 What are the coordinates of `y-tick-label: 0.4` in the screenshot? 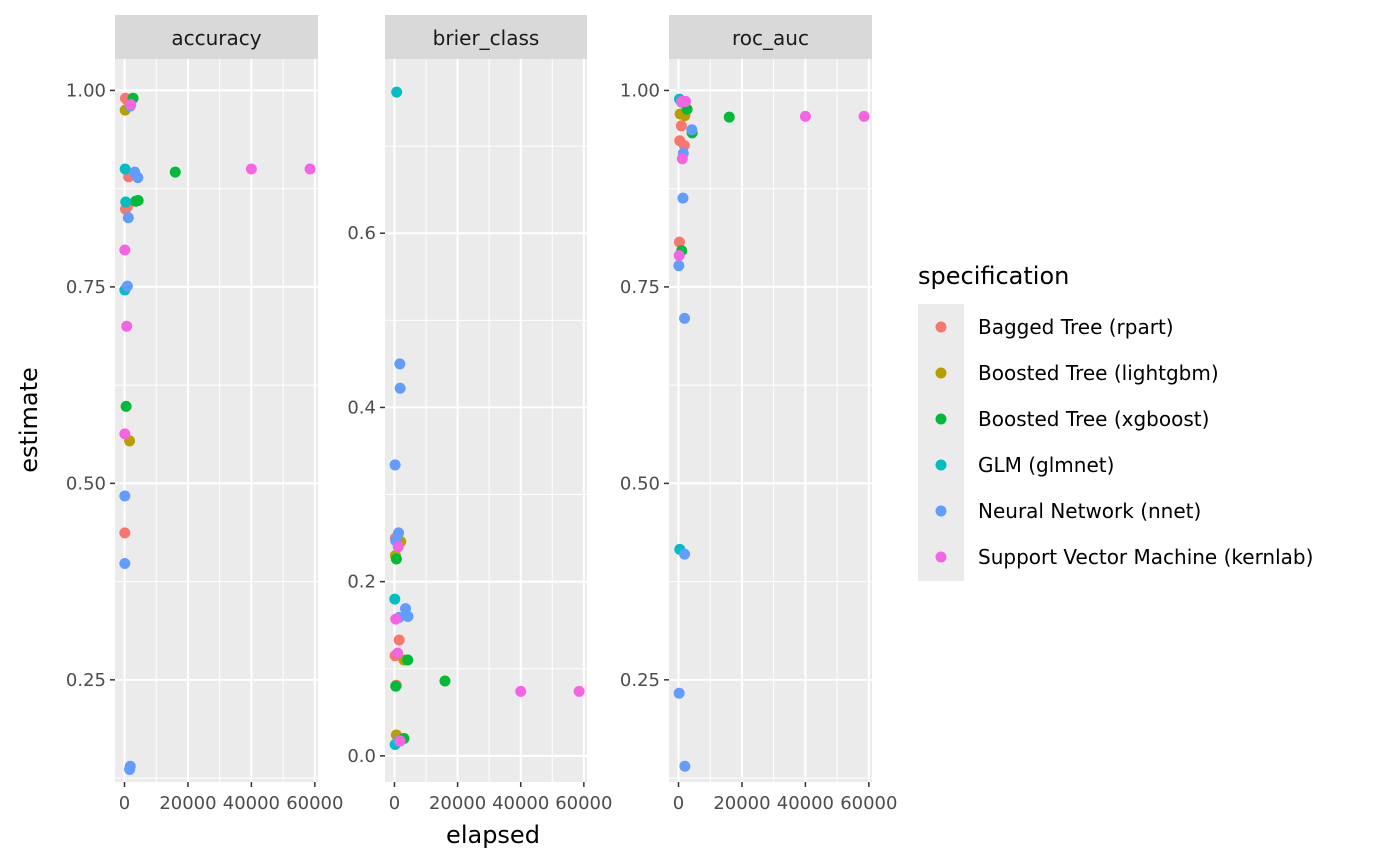 It's located at (361, 407).